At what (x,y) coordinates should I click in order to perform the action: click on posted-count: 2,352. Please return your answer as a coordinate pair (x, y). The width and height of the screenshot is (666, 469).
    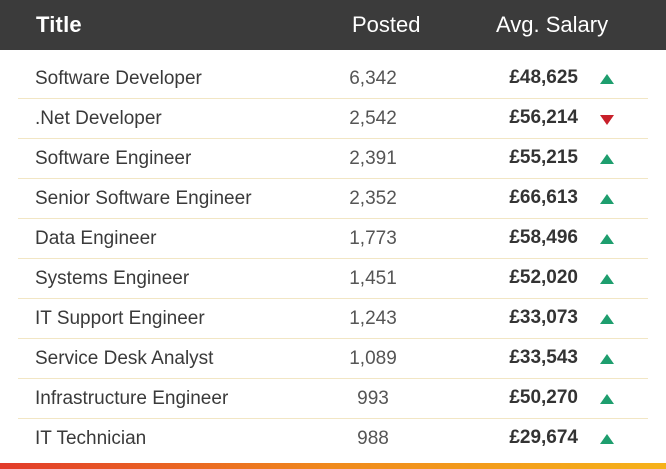
    Looking at the image, I should click on (373, 198).